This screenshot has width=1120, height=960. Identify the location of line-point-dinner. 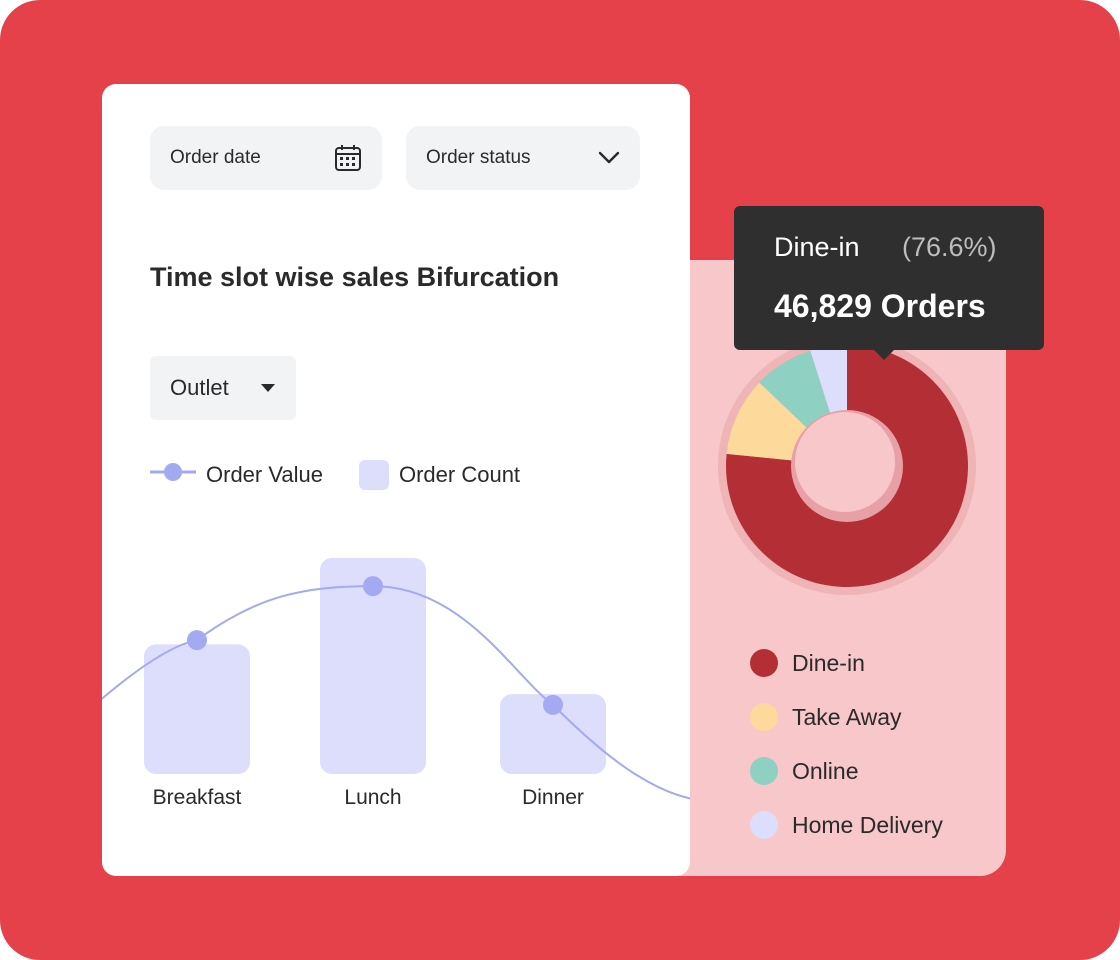
(553, 704).